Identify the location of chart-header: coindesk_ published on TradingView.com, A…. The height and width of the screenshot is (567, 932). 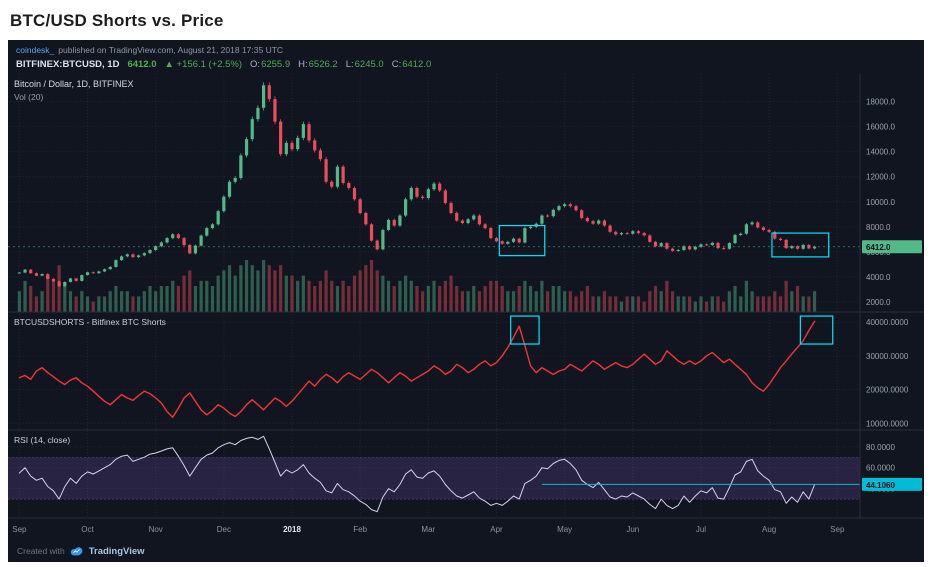
(466, 57).